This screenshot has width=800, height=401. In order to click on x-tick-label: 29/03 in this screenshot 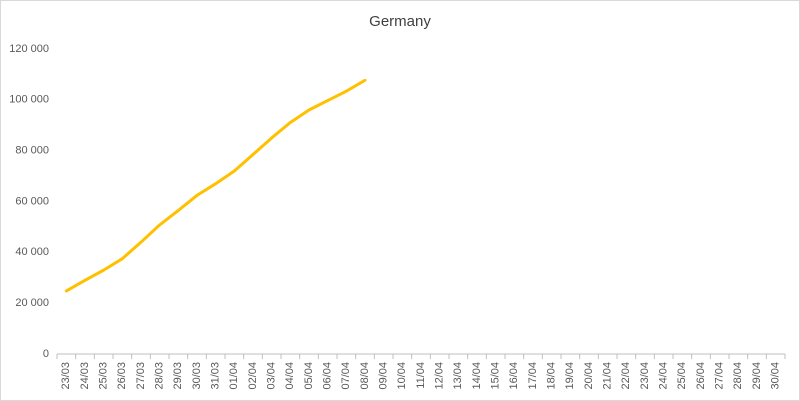, I will do `click(178, 376)`.